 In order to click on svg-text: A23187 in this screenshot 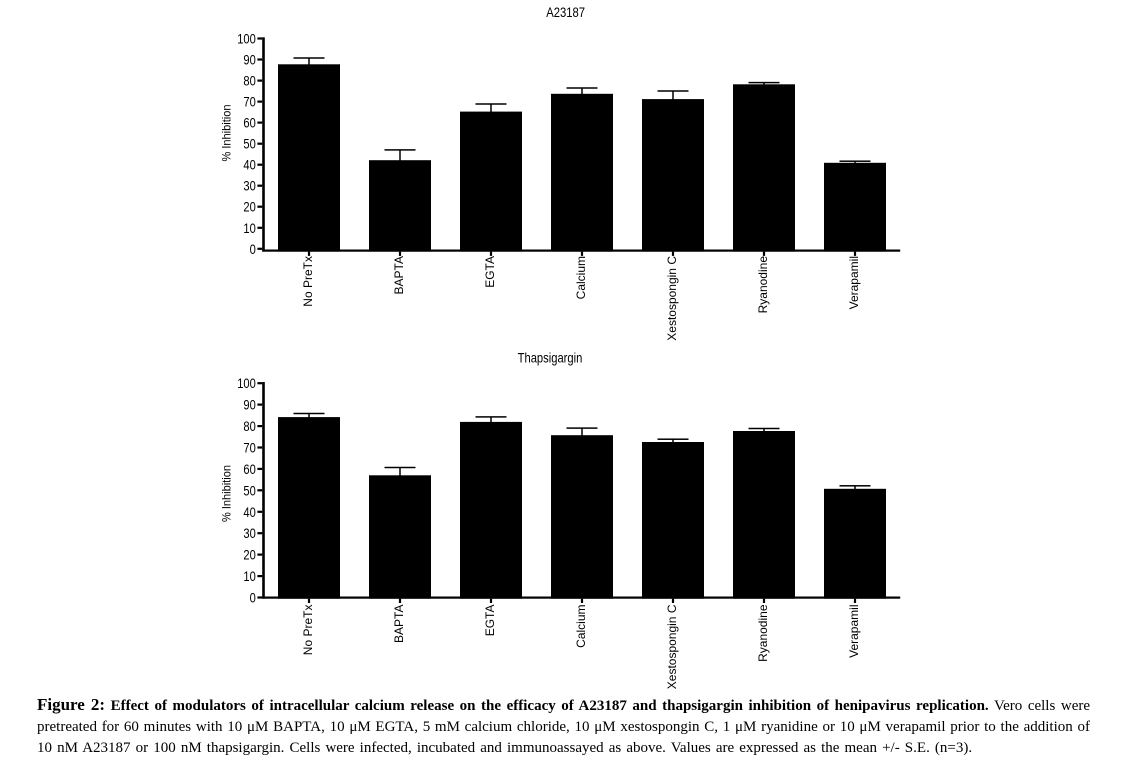, I will do `click(565, 12)`.